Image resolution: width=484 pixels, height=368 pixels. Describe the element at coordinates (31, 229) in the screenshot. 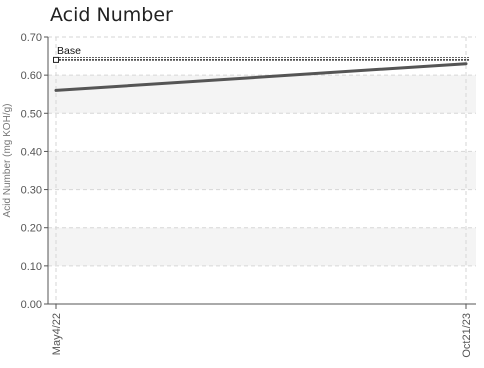

I see `y-tick-label: 0.20` at that location.